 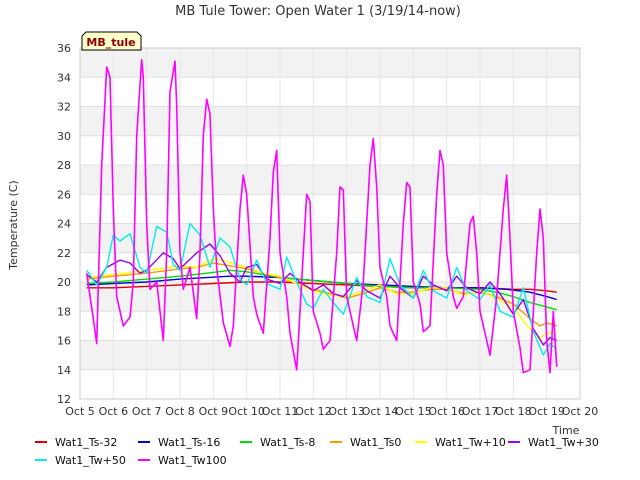 I want to click on y-tick-label: 24, so click(x=64, y=224).